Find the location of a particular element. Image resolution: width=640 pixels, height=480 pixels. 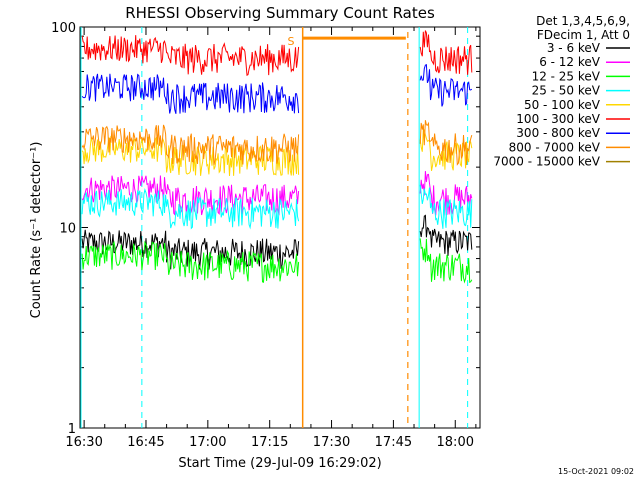

y-tick-label: 100 is located at coordinates (63, 28).